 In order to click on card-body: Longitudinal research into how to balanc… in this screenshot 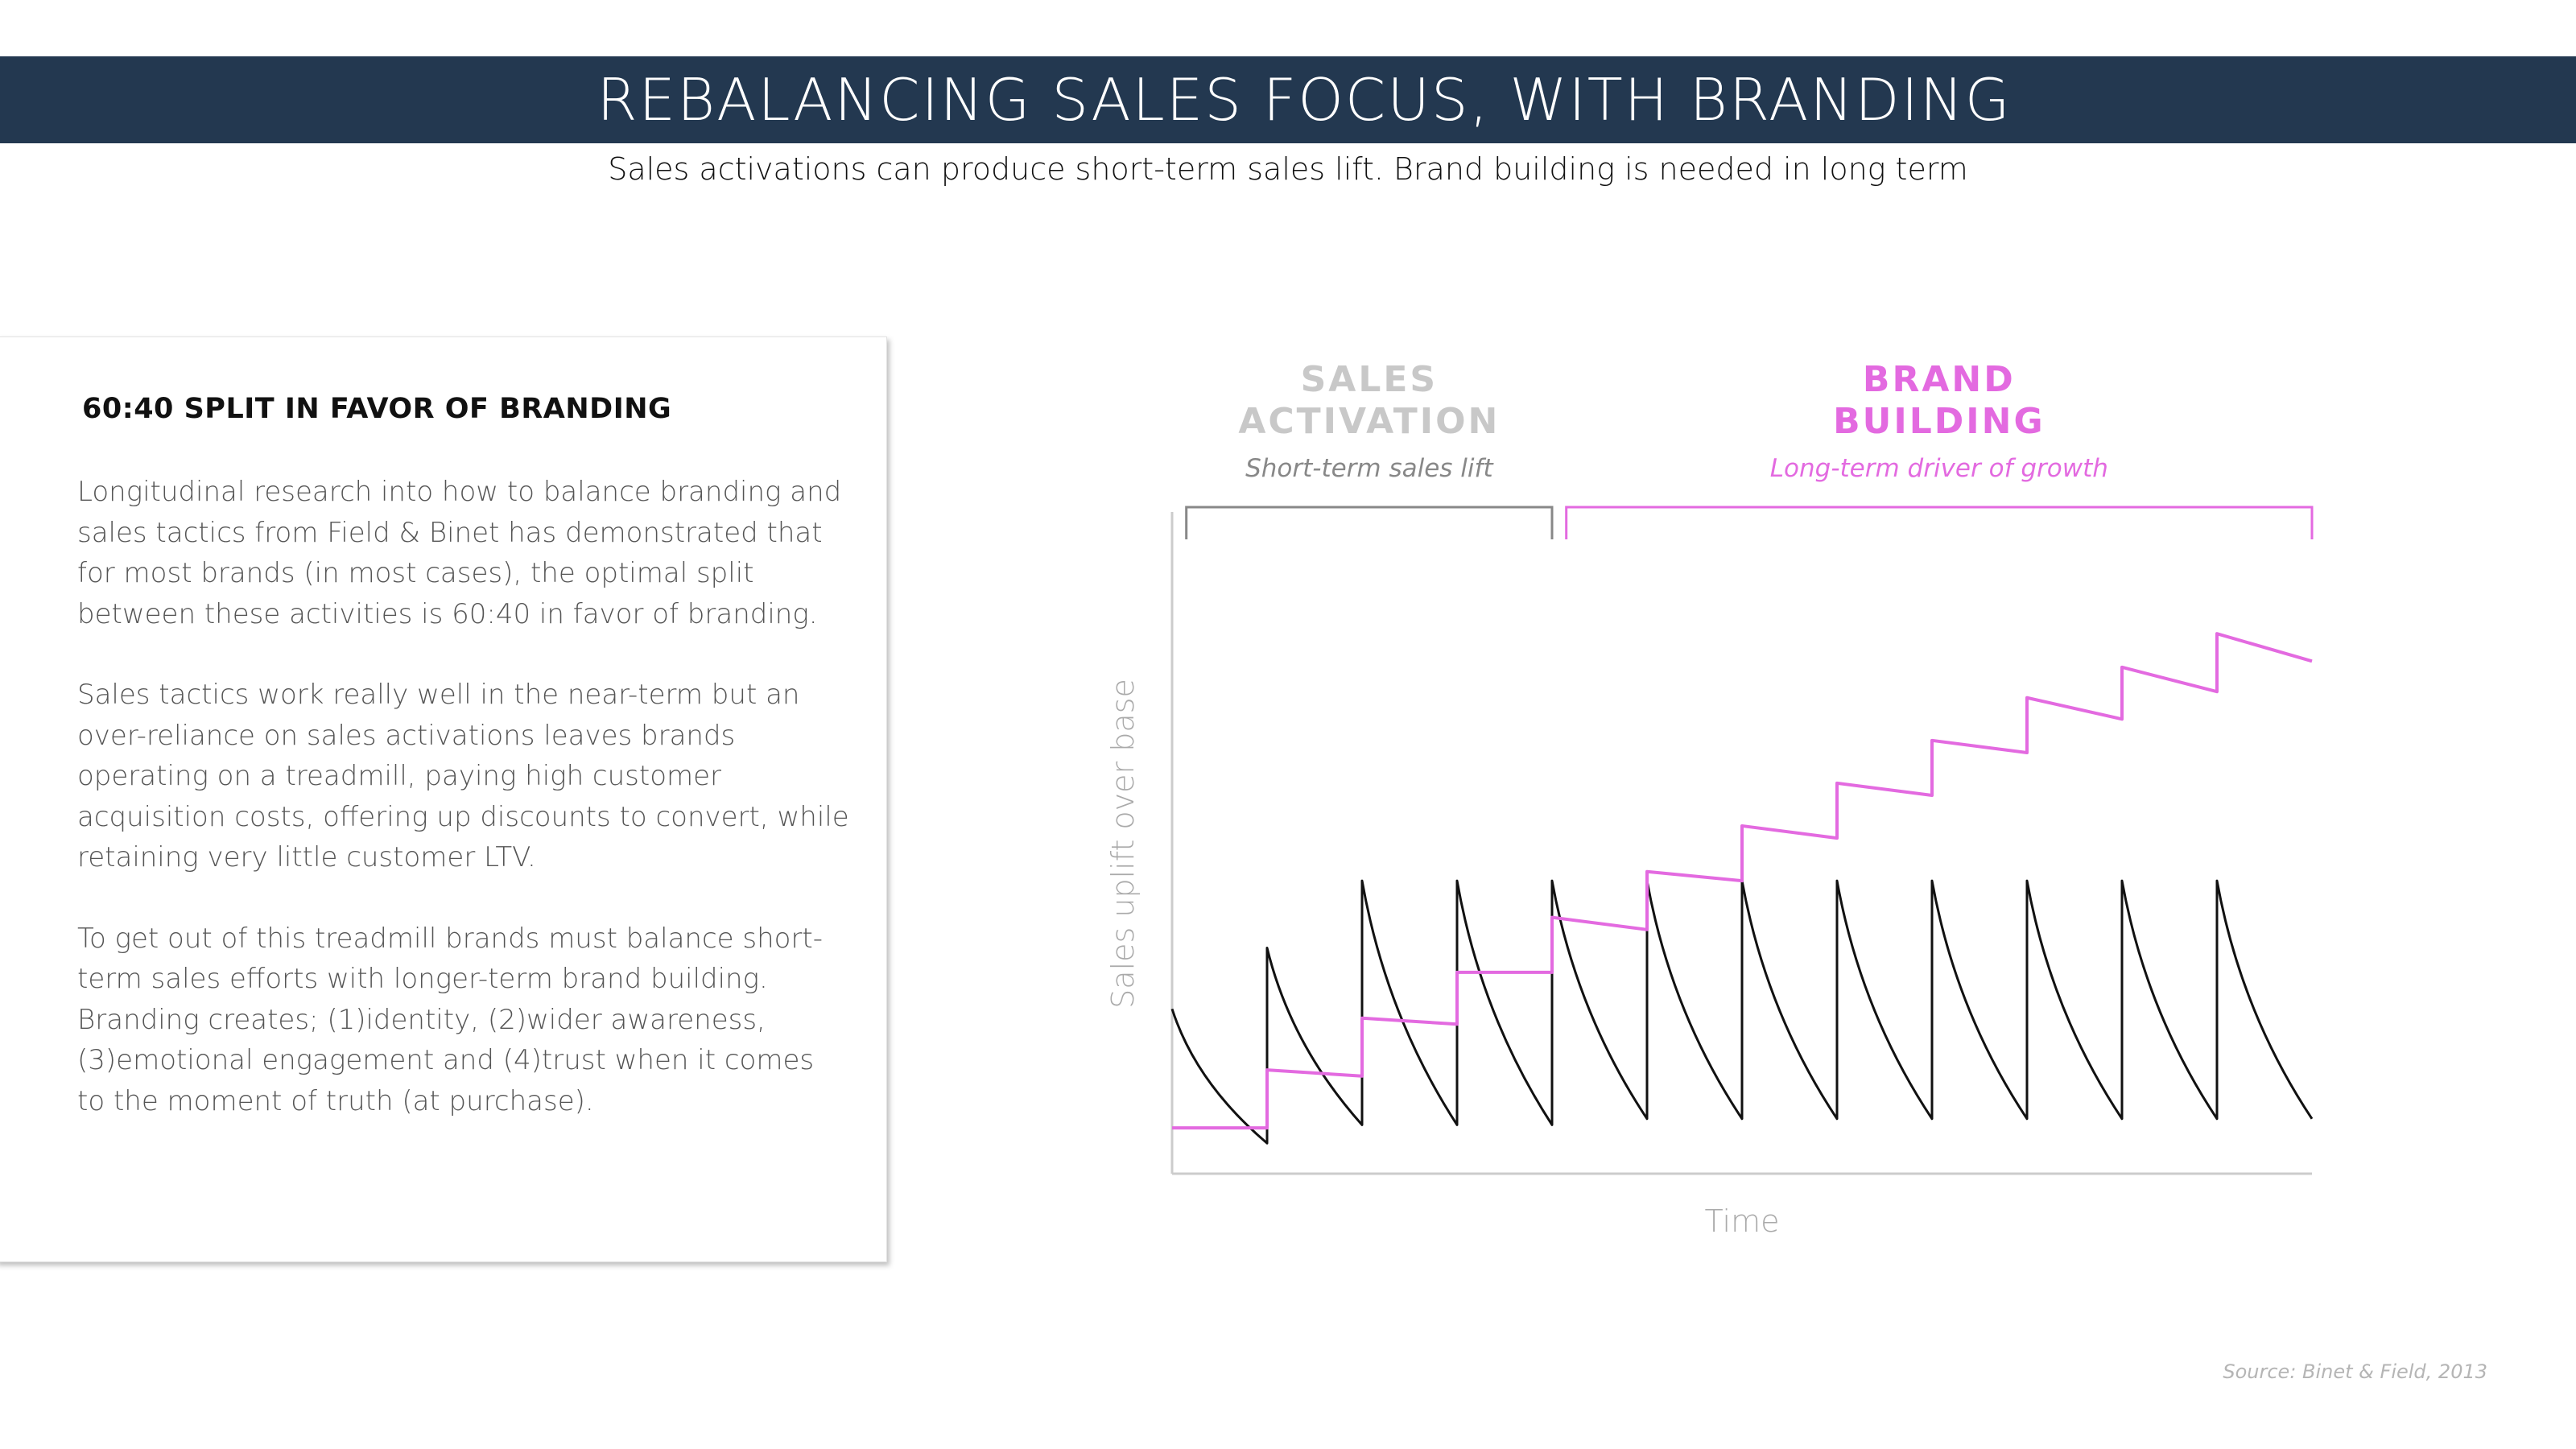, I will do `click(463, 817)`.